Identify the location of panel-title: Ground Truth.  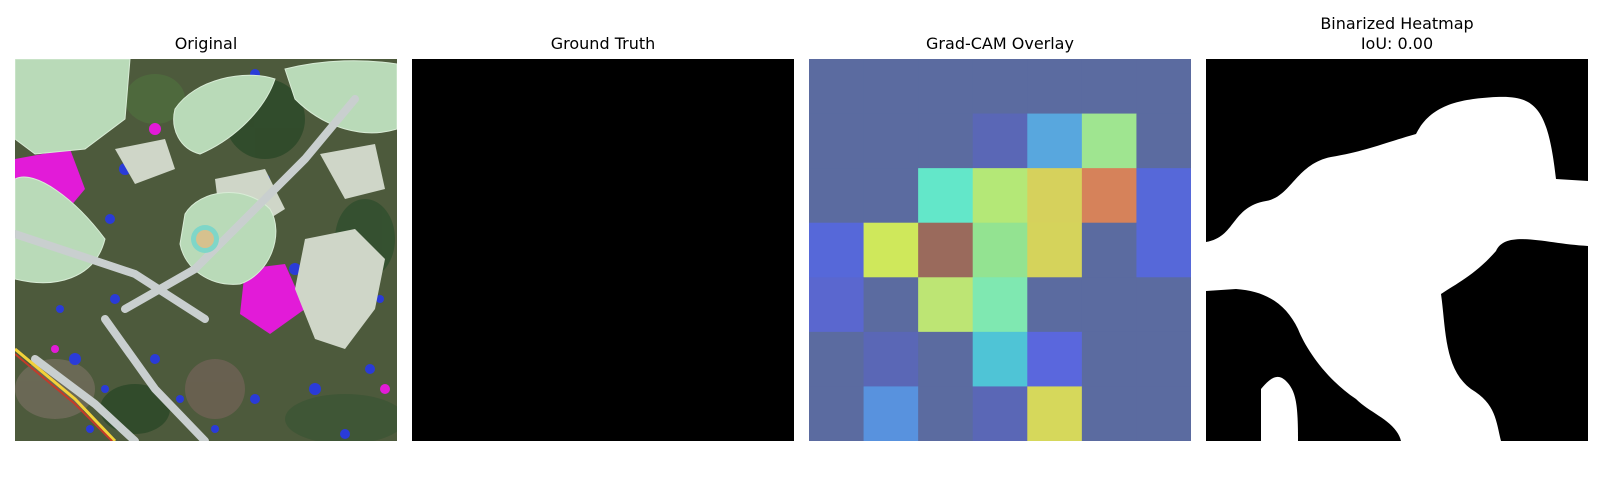
(603, 43).